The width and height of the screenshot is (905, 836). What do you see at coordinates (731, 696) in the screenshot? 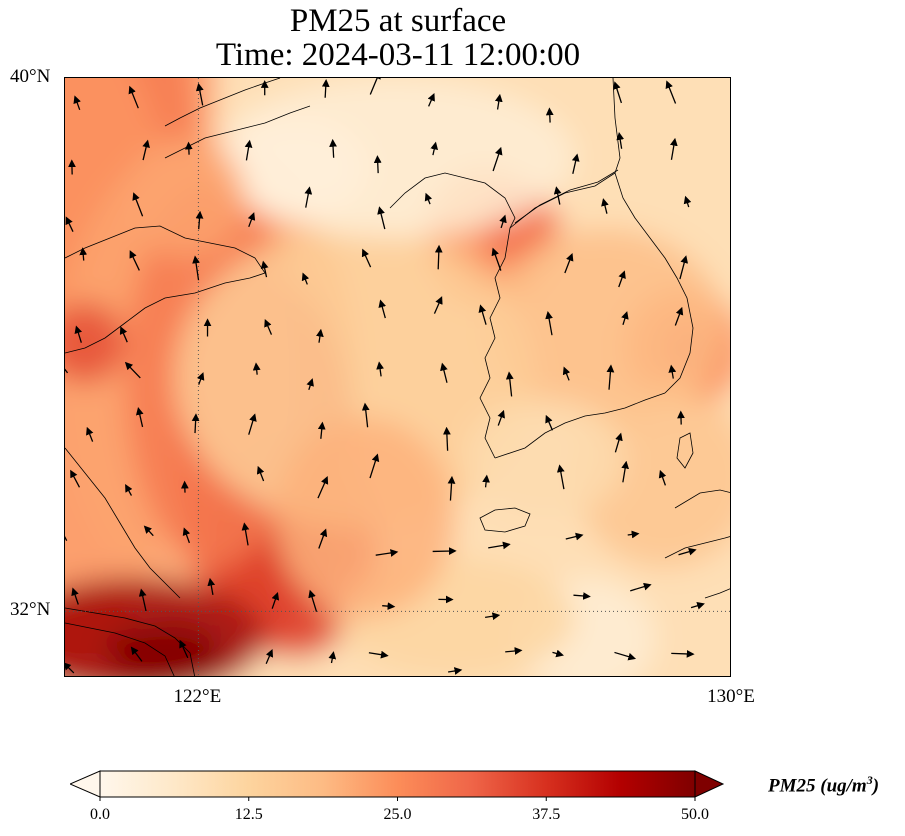
I see `lon-label: 130°E` at bounding box center [731, 696].